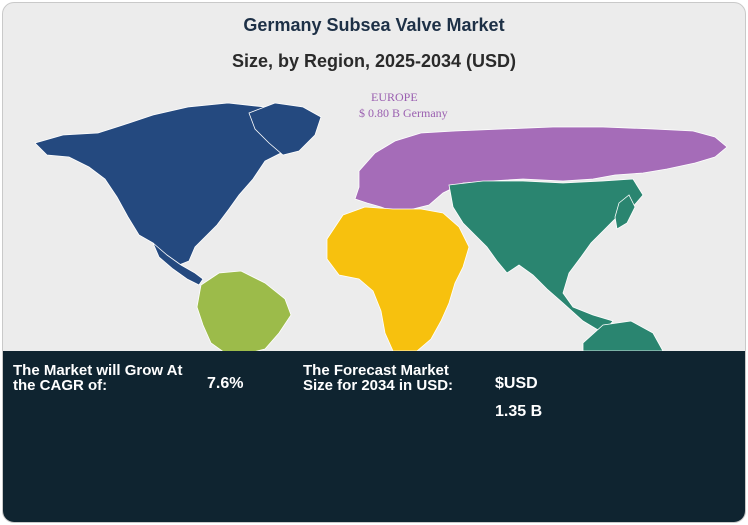  I want to click on region-latin-america, so click(244, 312).